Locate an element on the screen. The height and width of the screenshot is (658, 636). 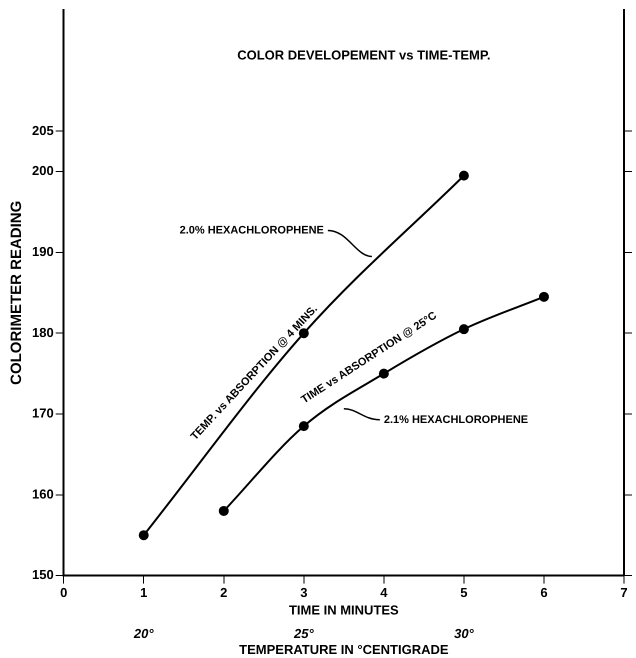
y-tick-label: 170 is located at coordinates (43, 413).